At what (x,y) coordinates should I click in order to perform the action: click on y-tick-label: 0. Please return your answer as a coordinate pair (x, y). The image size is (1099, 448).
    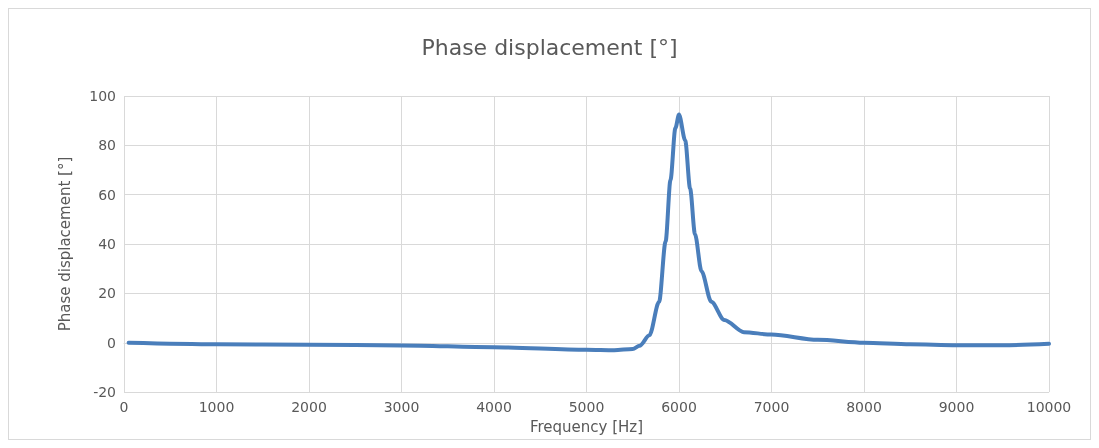
    Looking at the image, I should click on (111, 342).